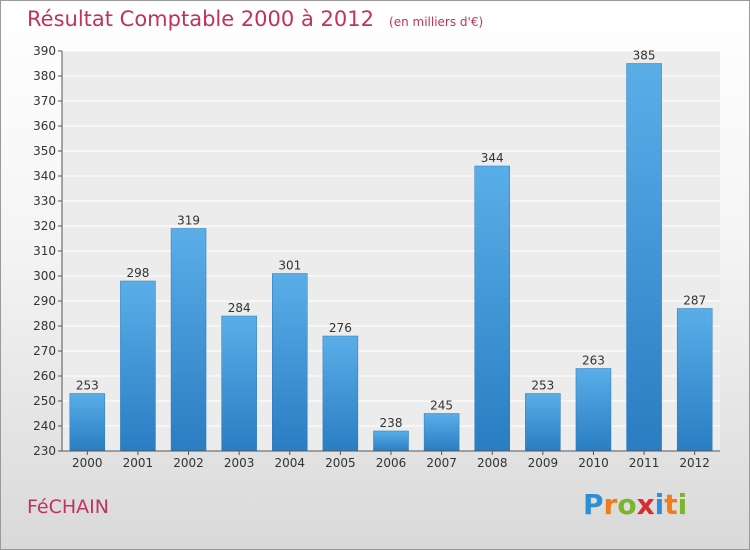 The width and height of the screenshot is (750, 550). Describe the element at coordinates (644, 463) in the screenshot. I see `x-tick-label: 2011` at that location.